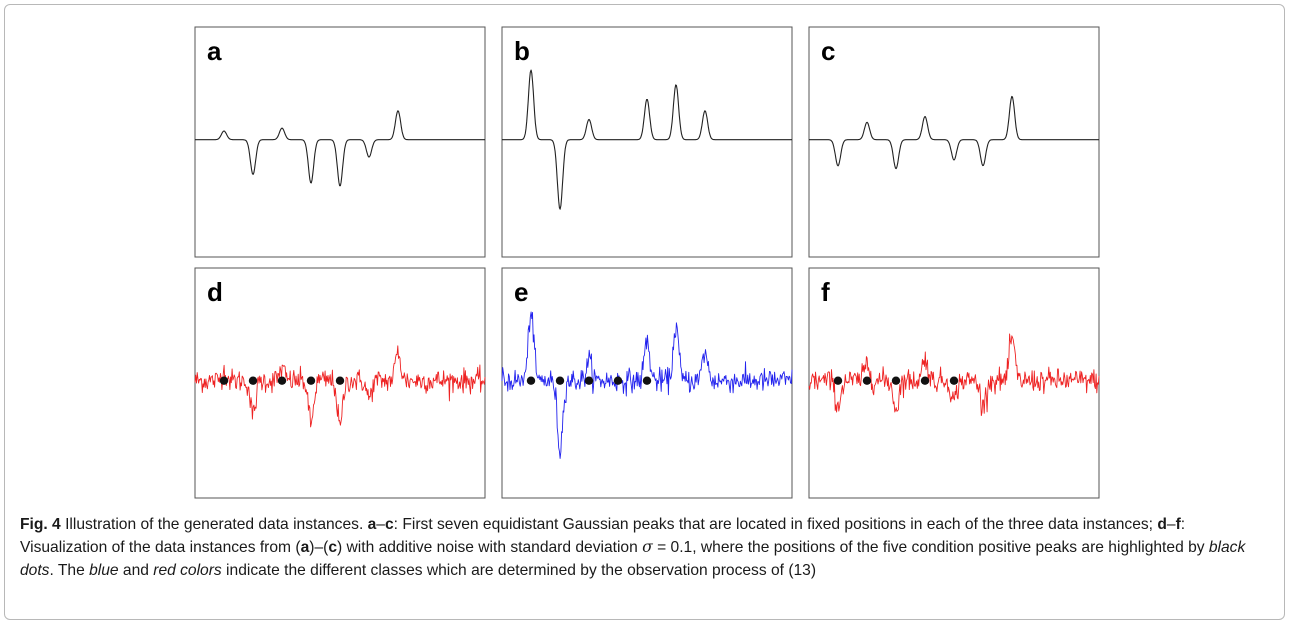 The height and width of the screenshot is (626, 1291). Describe the element at coordinates (215, 292) in the screenshot. I see `panel-d-label: d` at that location.